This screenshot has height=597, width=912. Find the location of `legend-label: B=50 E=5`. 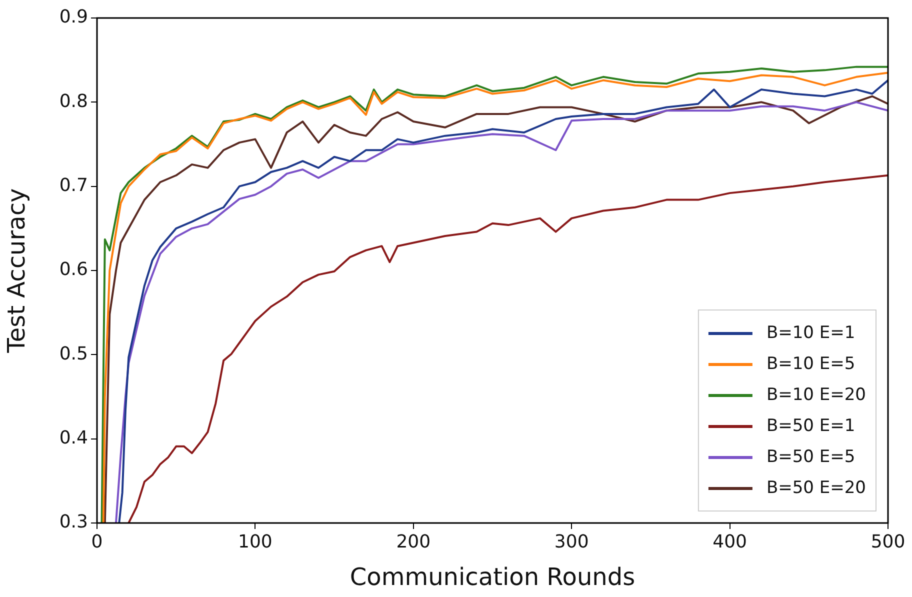

legend-label: B=50 E=5 is located at coordinates (811, 456).